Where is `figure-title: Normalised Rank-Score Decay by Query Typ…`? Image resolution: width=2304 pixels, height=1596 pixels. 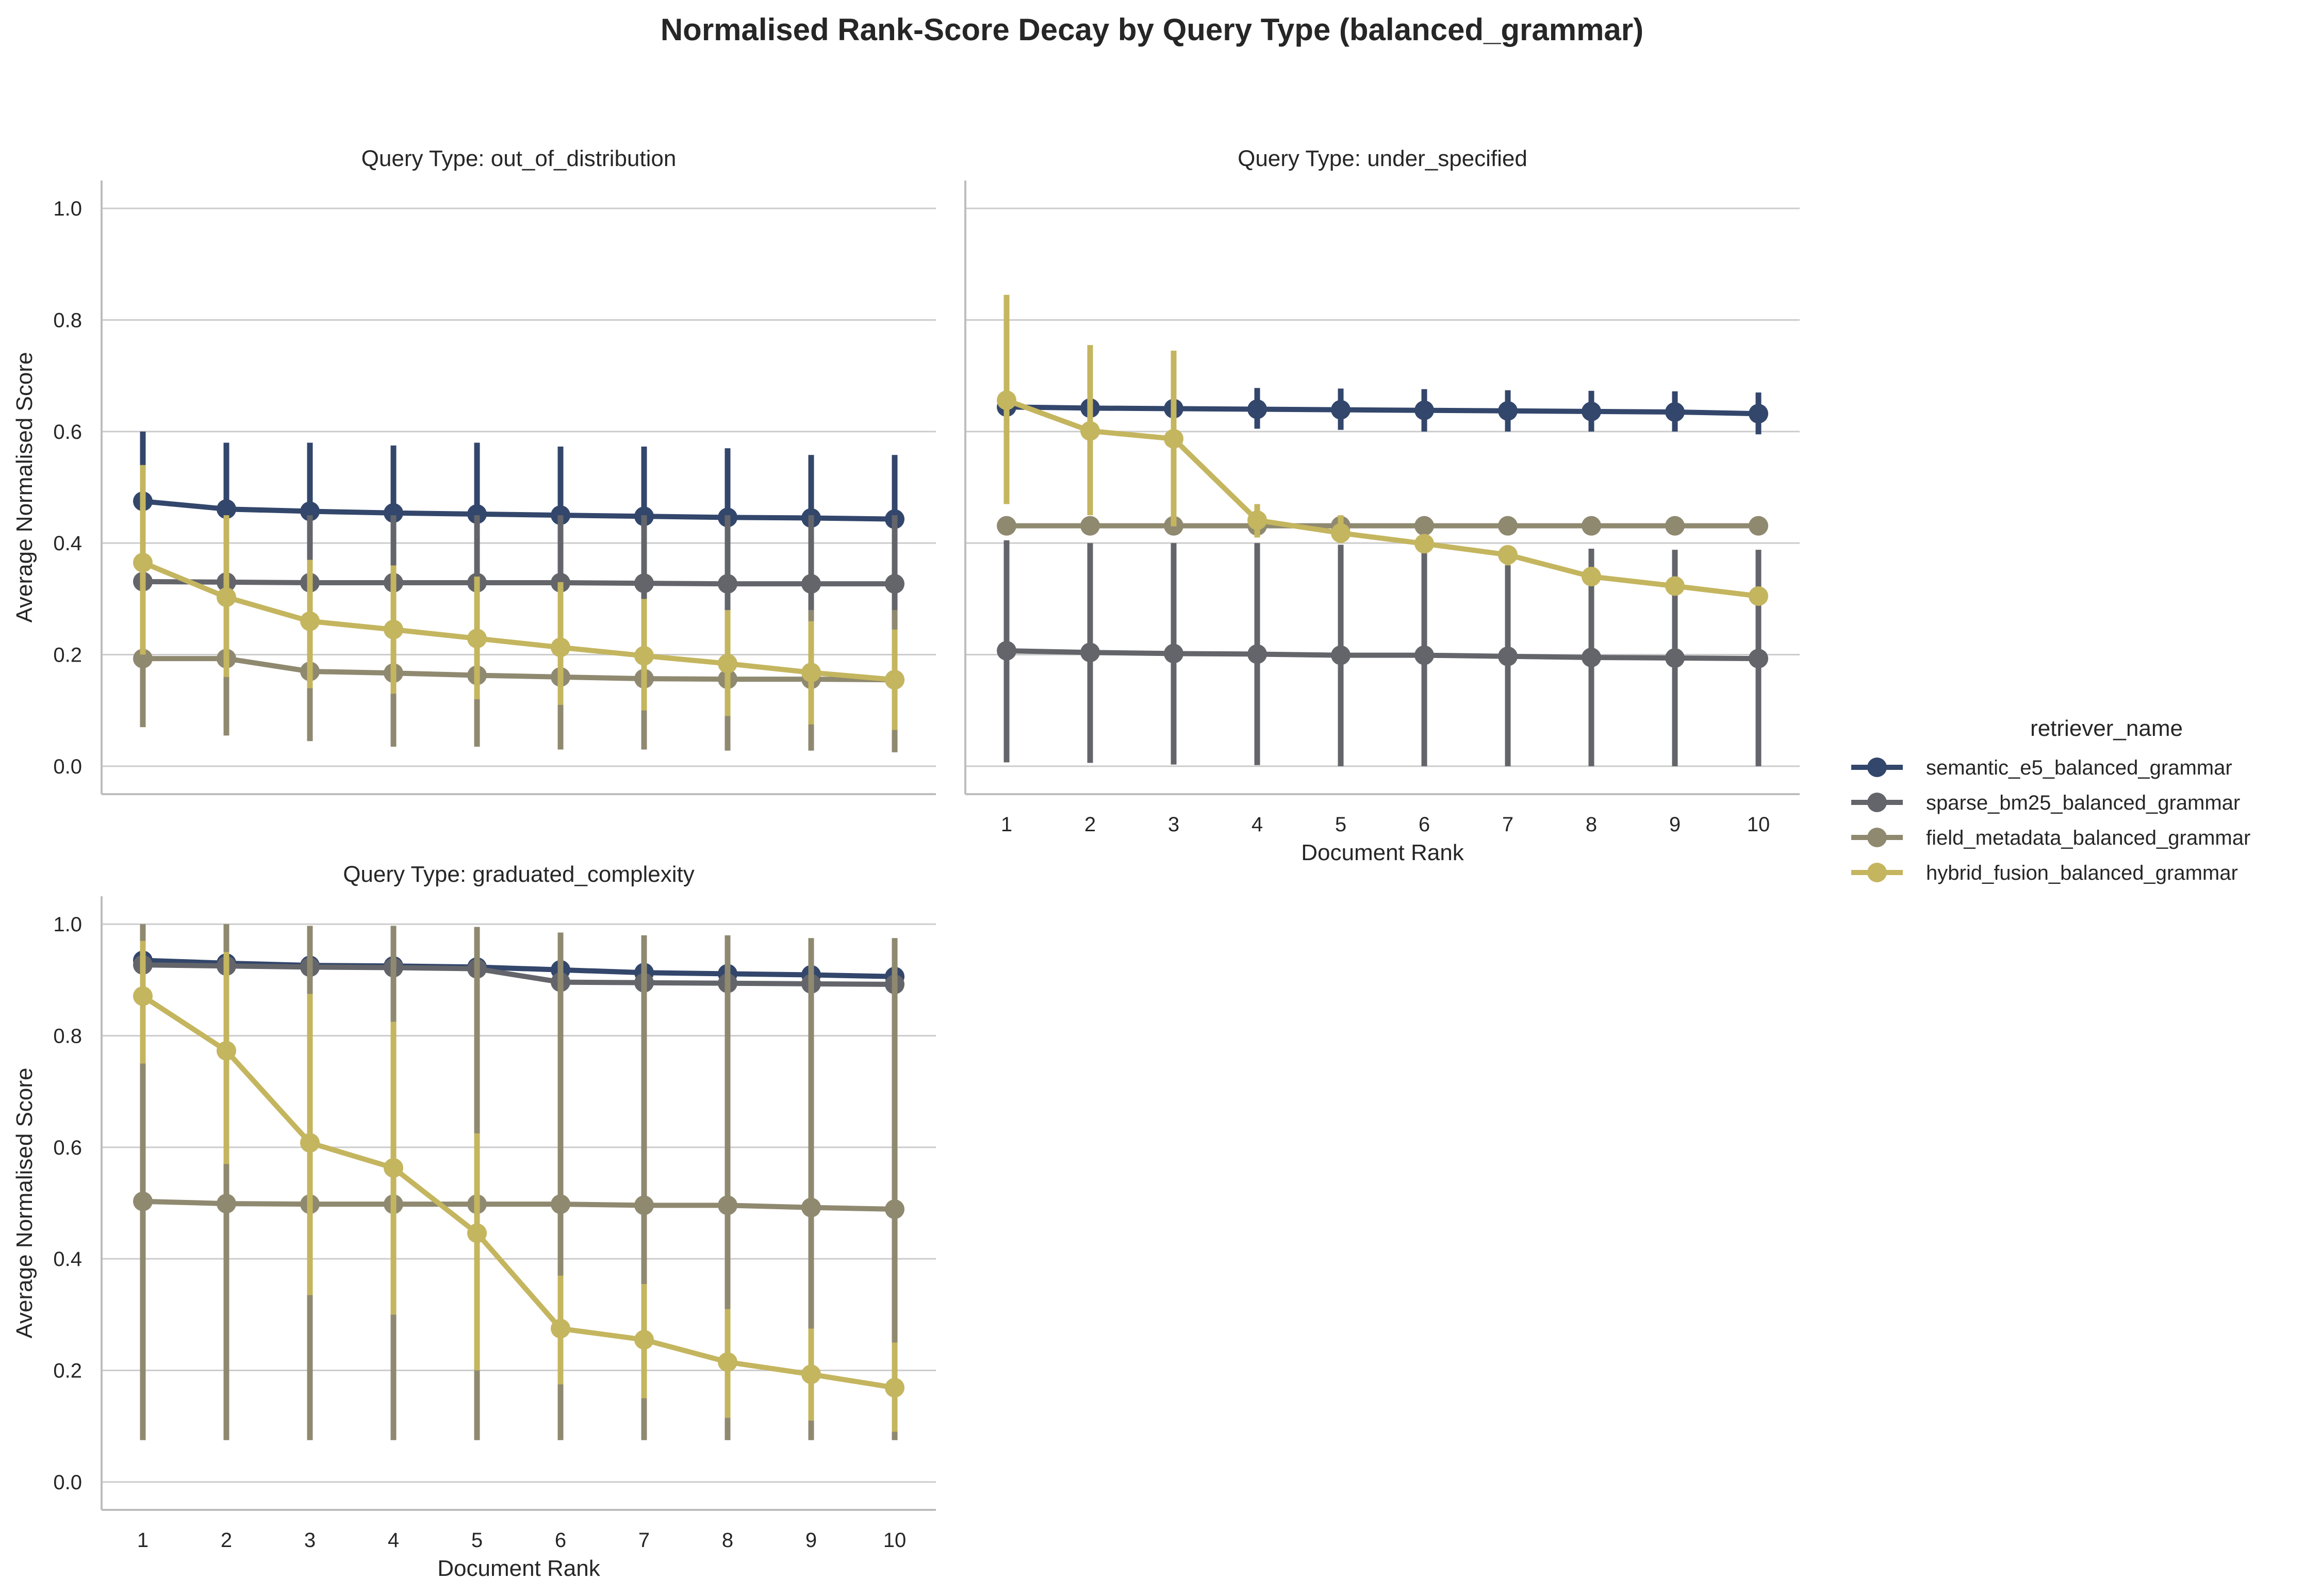
figure-title: Normalised Rank-Score Decay by Query Typ… is located at coordinates (1152, 29).